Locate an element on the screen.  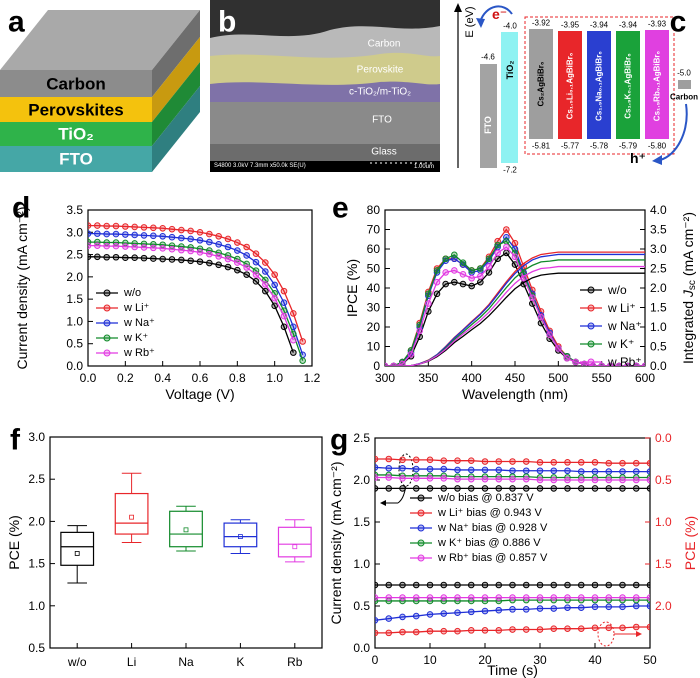
level-label: -4.6 is located at coordinates (488, 57).